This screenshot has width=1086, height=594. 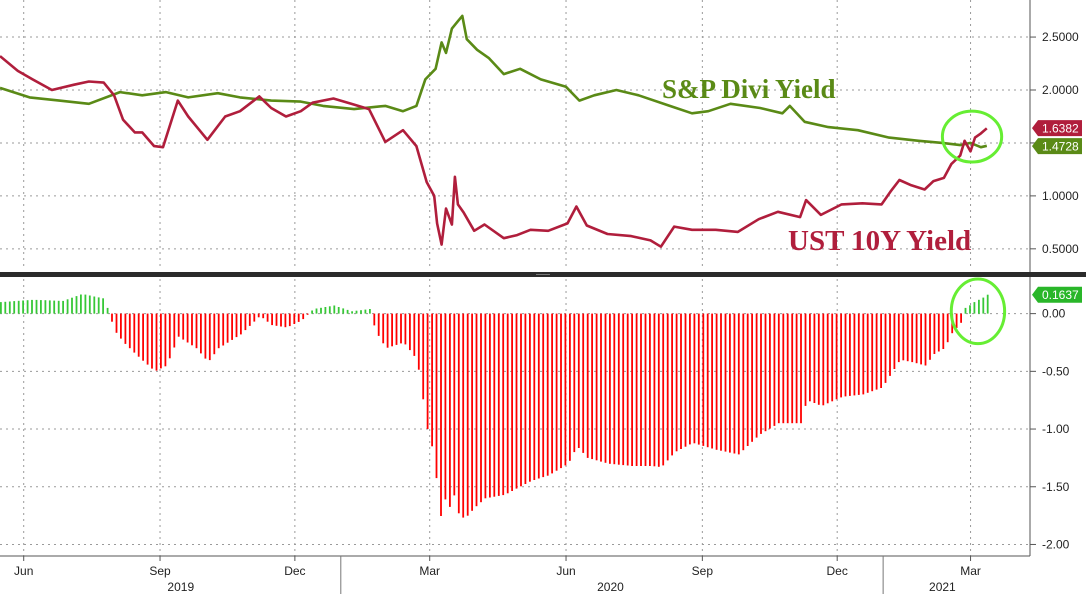 What do you see at coordinates (1056, 487) in the screenshot?
I see `y-tick-label: -1.50` at bounding box center [1056, 487].